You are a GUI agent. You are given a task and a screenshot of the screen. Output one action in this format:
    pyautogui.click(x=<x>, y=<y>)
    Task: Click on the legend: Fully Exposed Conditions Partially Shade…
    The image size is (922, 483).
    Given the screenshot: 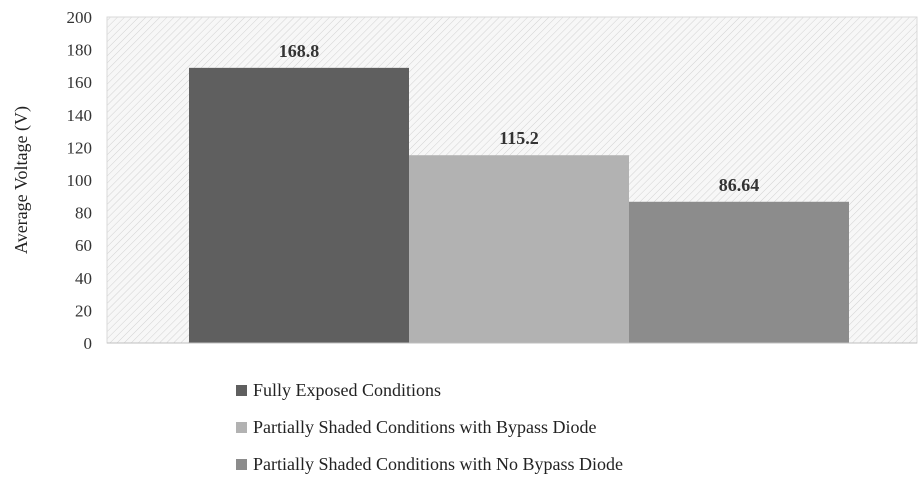 What is the action you would take?
    pyautogui.click(x=429, y=427)
    